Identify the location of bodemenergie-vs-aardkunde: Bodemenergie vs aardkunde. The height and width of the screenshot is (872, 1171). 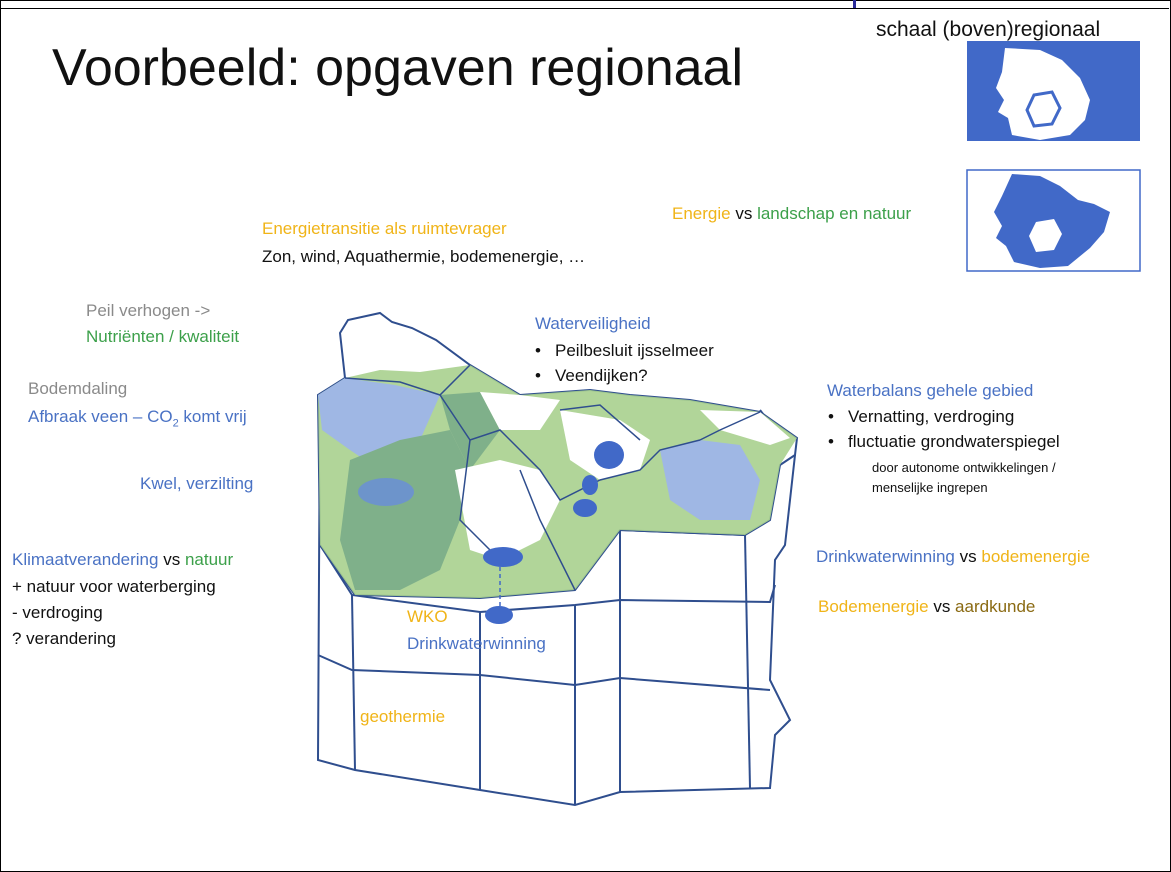
(927, 606).